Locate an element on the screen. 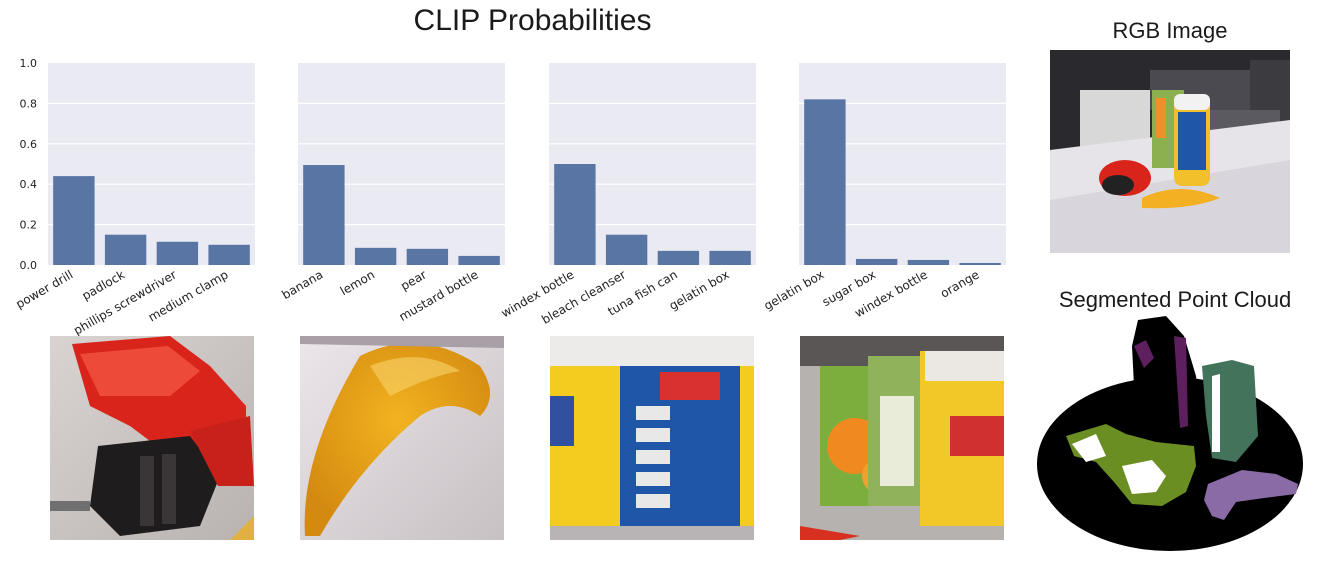 This screenshot has height=568, width=1317. x-tick-label: power drill is located at coordinates (44, 289).